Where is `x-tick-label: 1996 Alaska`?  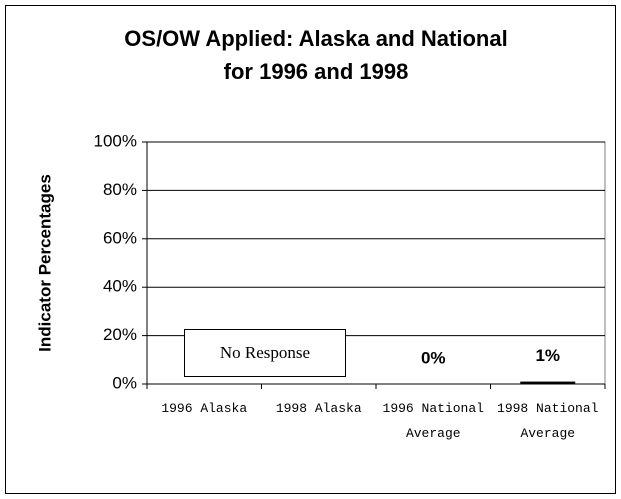 x-tick-label: 1996 Alaska is located at coordinates (204, 408).